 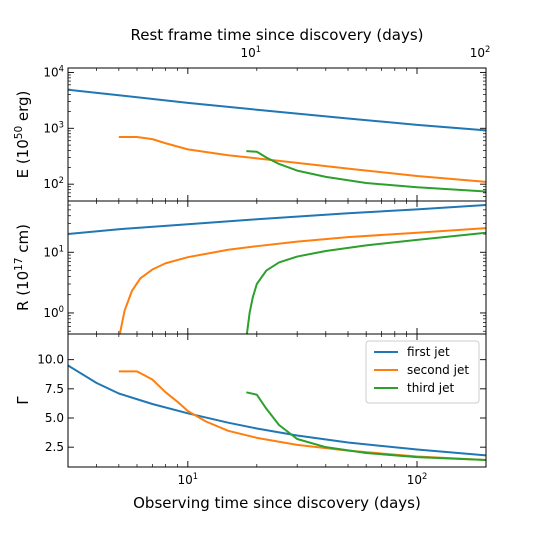 I want to click on y-tick-label: 10⁰, so click(x=53, y=312).